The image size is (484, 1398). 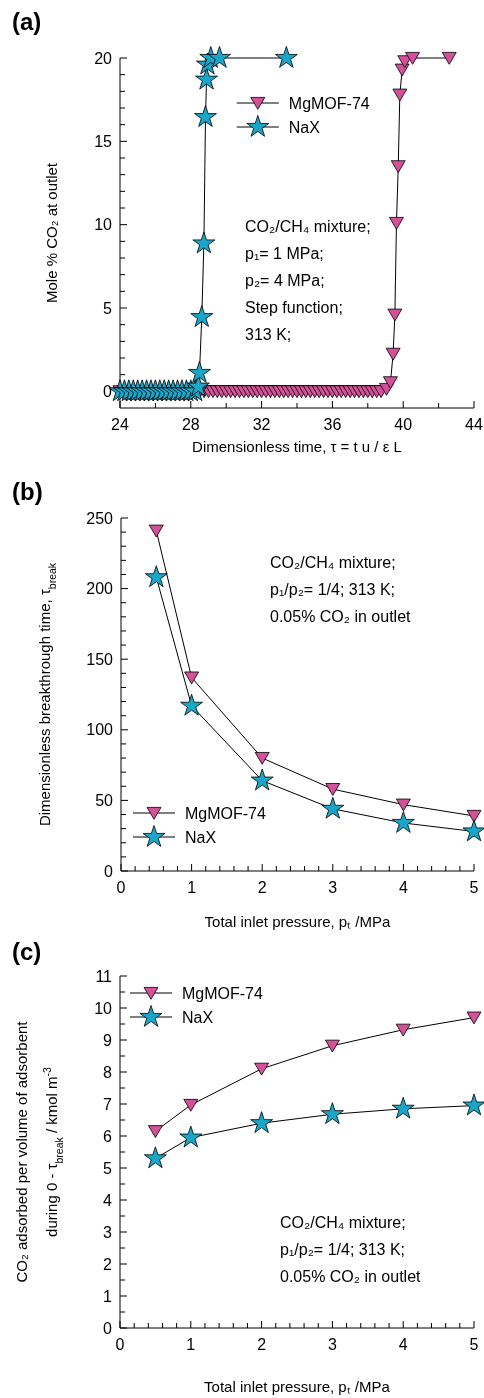 What do you see at coordinates (104, 800) in the screenshot?
I see `y-tick-label: 50` at bounding box center [104, 800].